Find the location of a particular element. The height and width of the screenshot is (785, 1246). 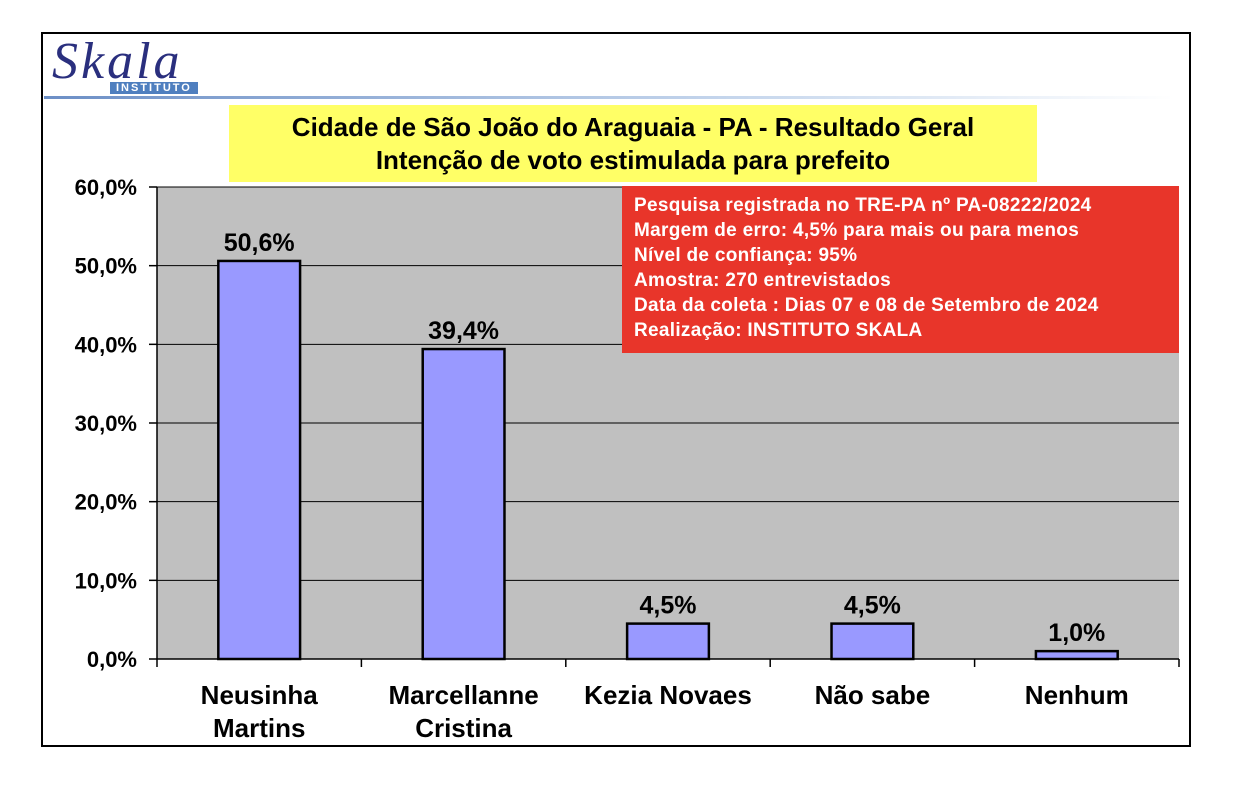

y-tick-label: 30,0% is located at coordinates (106, 423).